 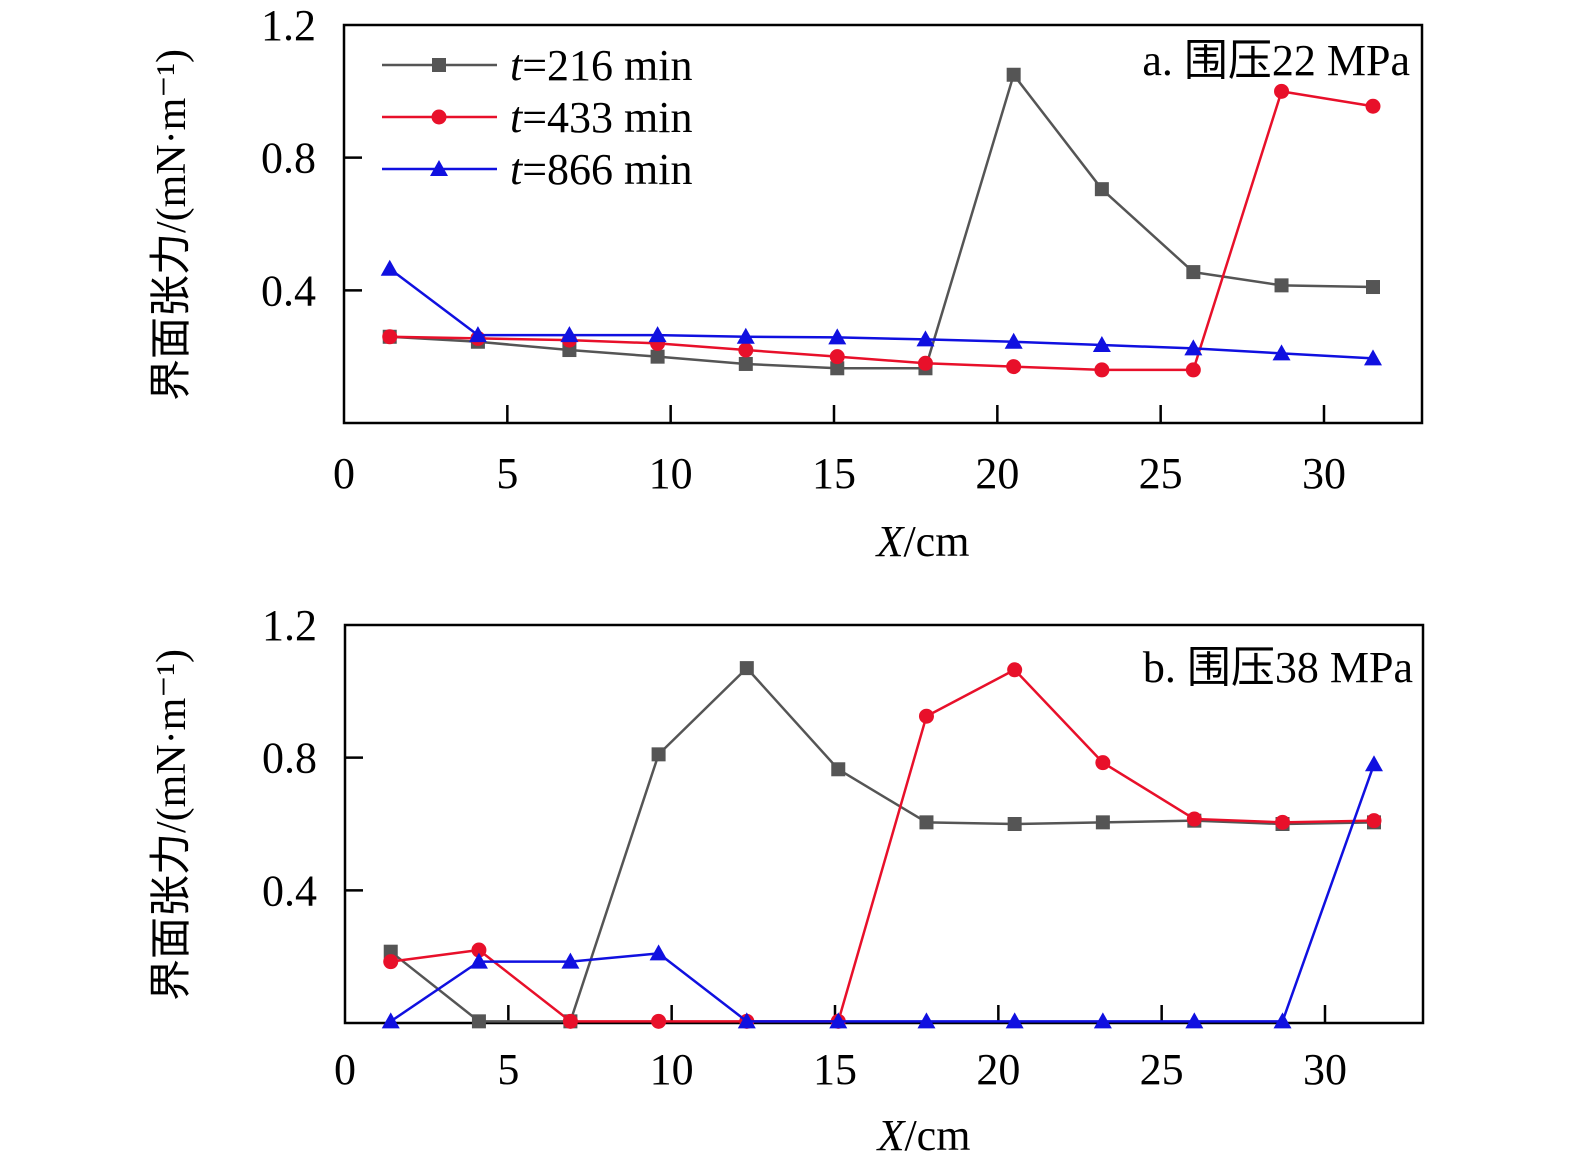 I want to click on panel-title: b. 围压38 MPa, so click(x=1278, y=667).